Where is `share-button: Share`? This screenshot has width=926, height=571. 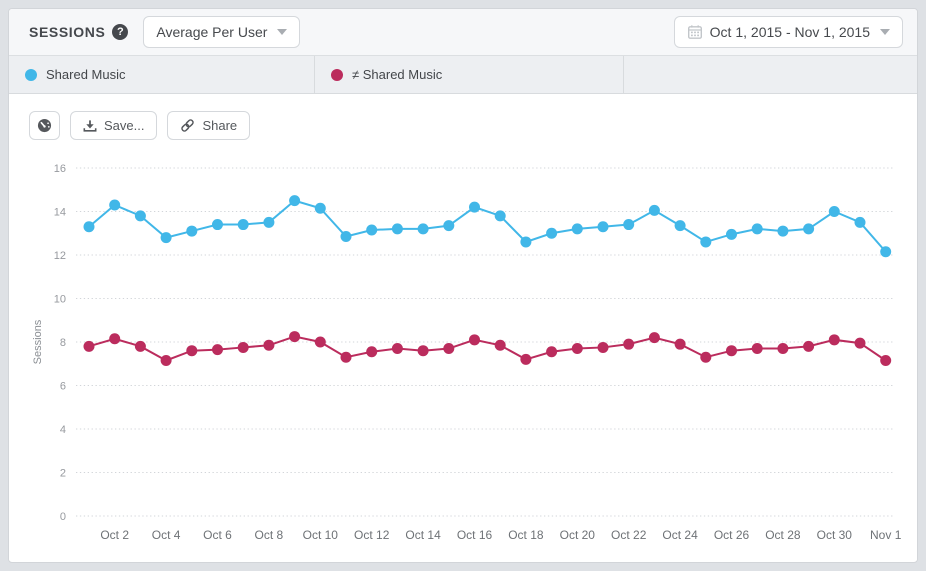
share-button: Share is located at coordinates (209, 125).